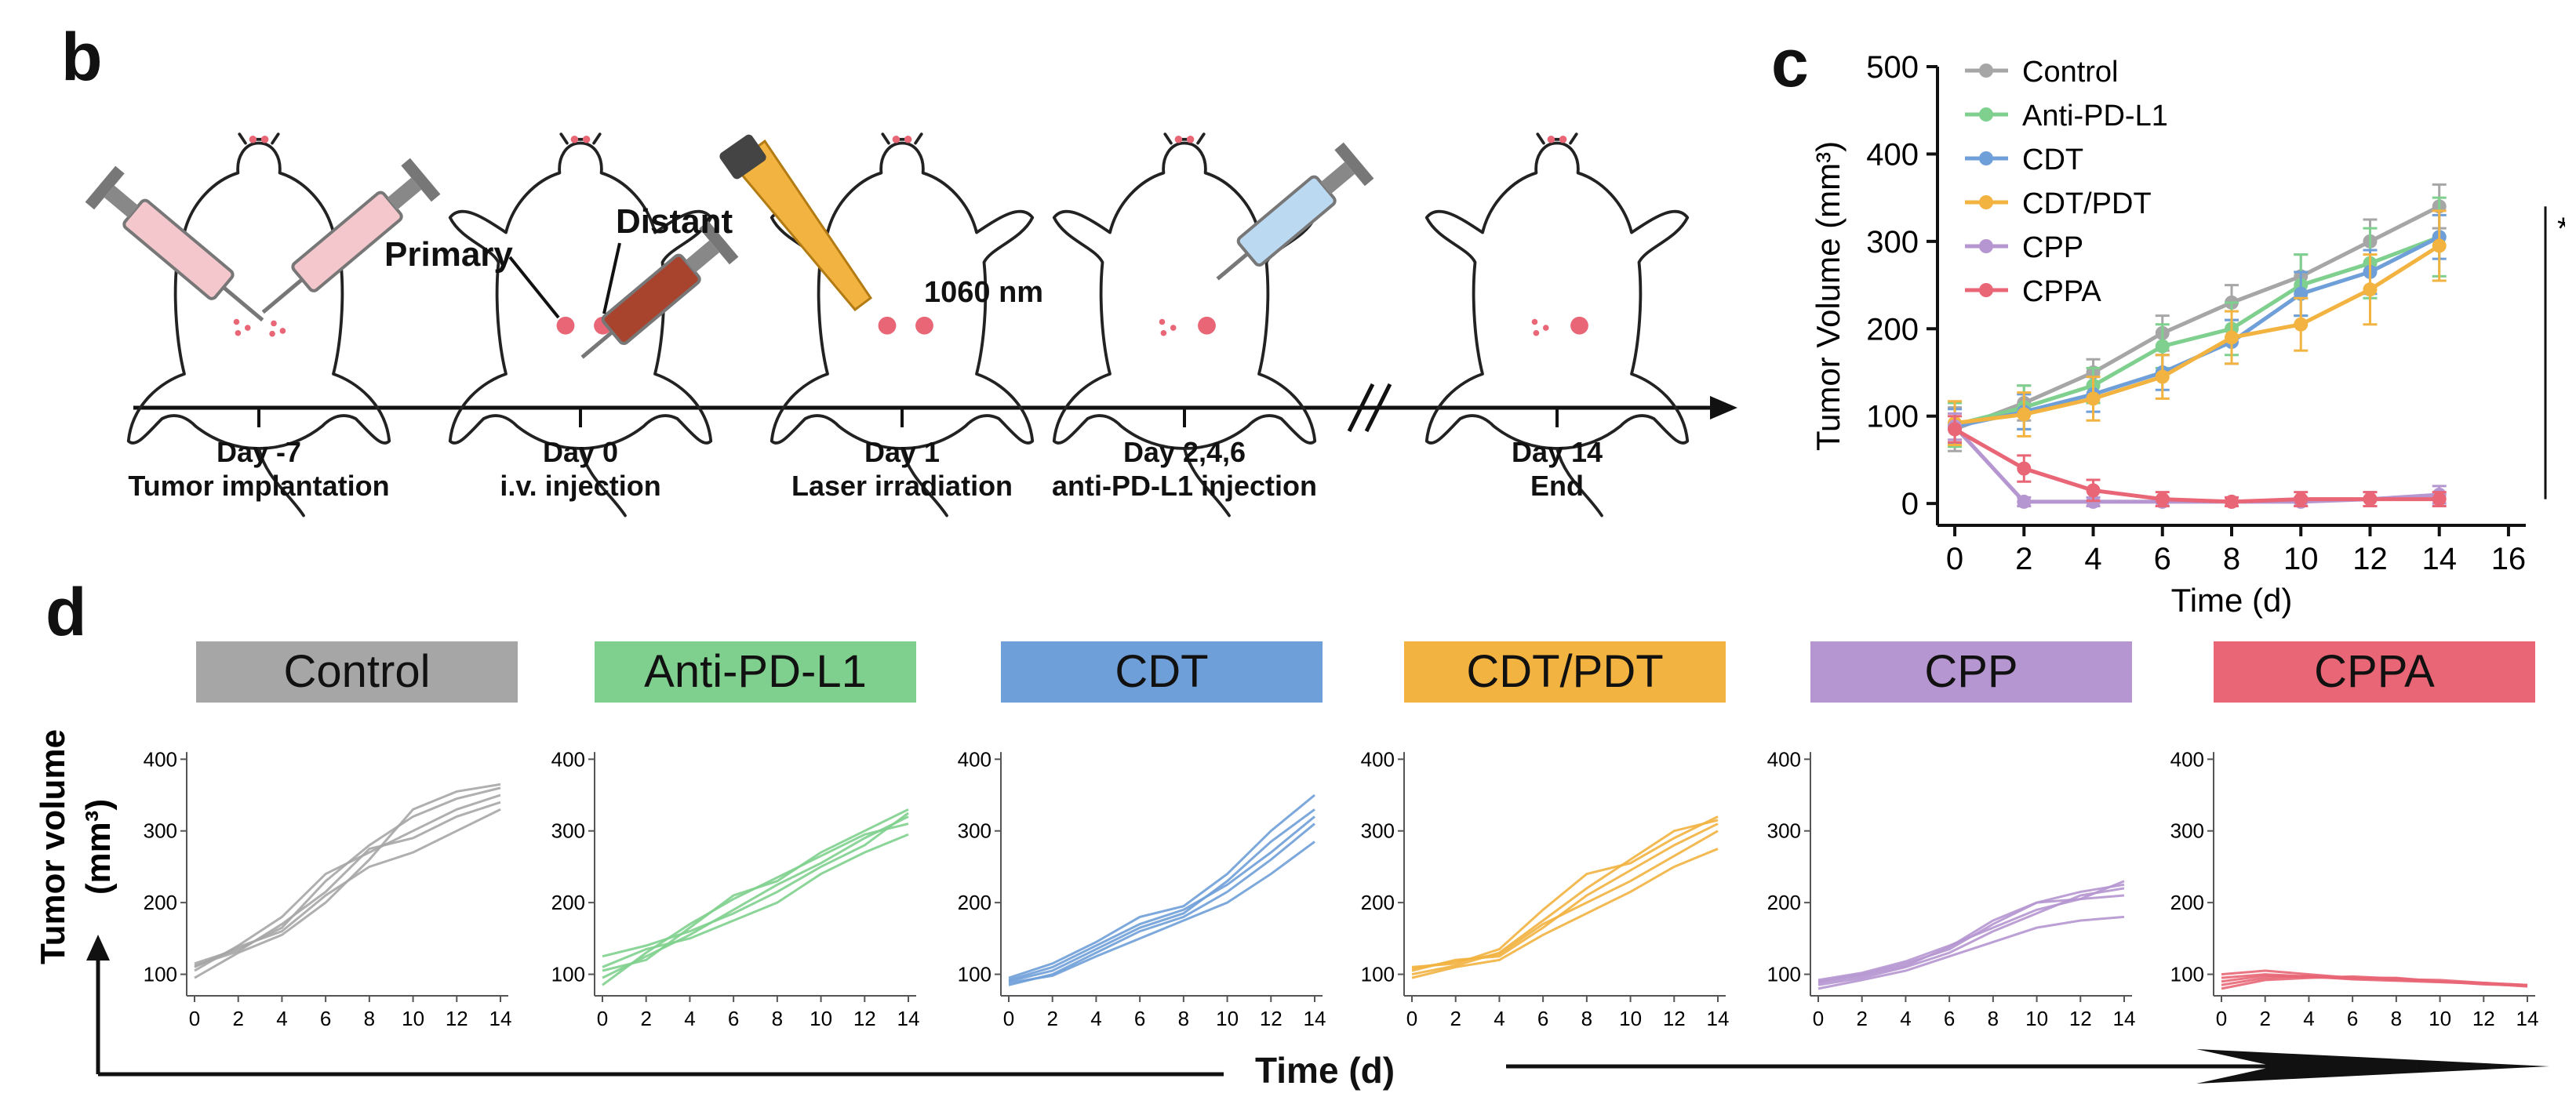 The image size is (2576, 1104). Describe the element at coordinates (2070, 72) in the screenshot. I see `legend-label: Control` at that location.